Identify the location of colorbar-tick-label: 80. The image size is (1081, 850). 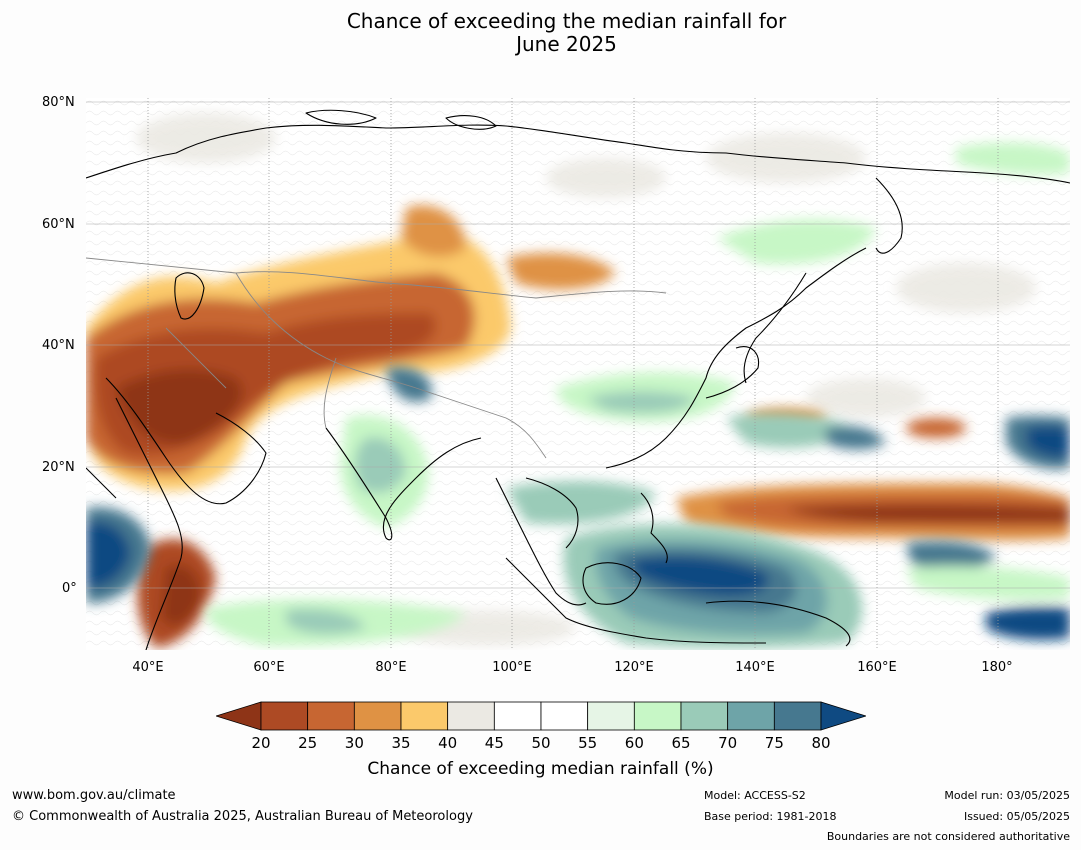
(821, 743).